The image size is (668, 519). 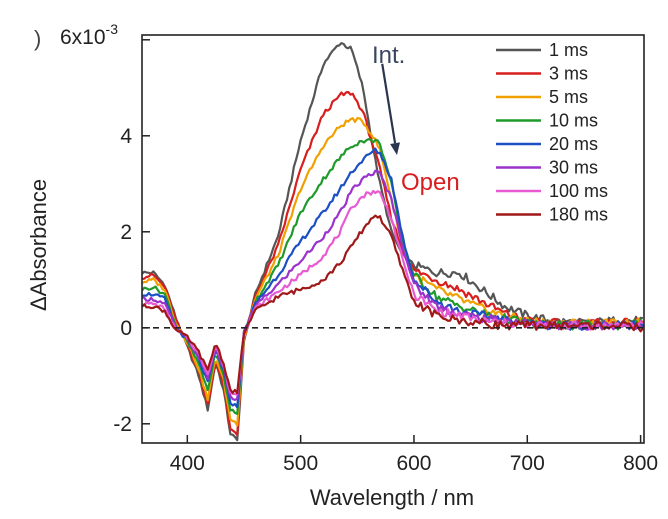 I want to click on y-tick-label-4: 4, so click(x=126, y=136).